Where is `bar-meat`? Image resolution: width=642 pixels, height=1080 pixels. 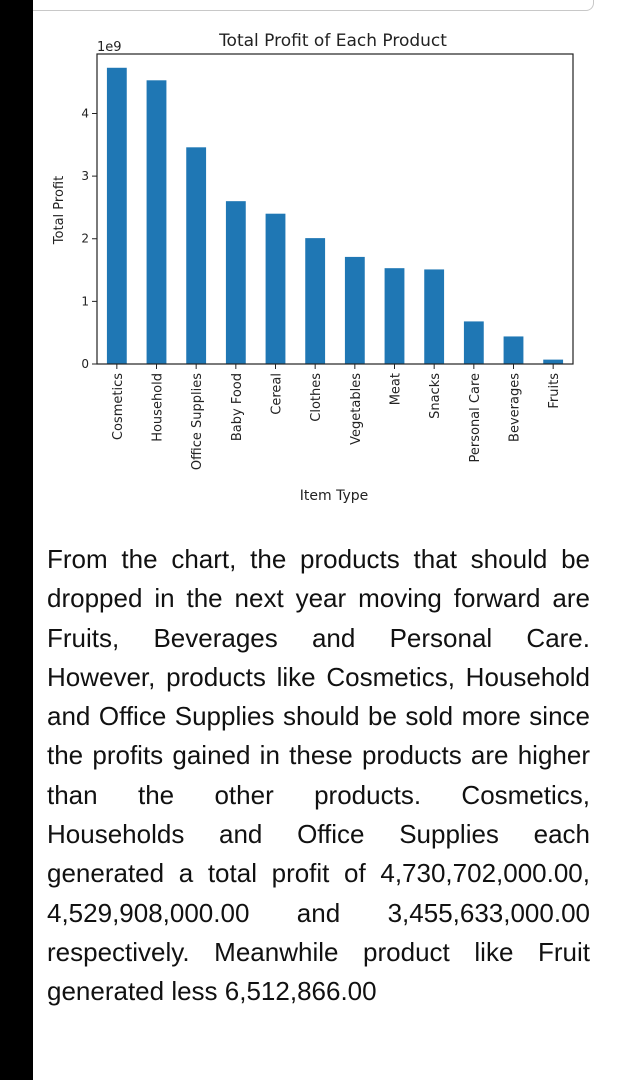
bar-meat is located at coordinates (394, 316).